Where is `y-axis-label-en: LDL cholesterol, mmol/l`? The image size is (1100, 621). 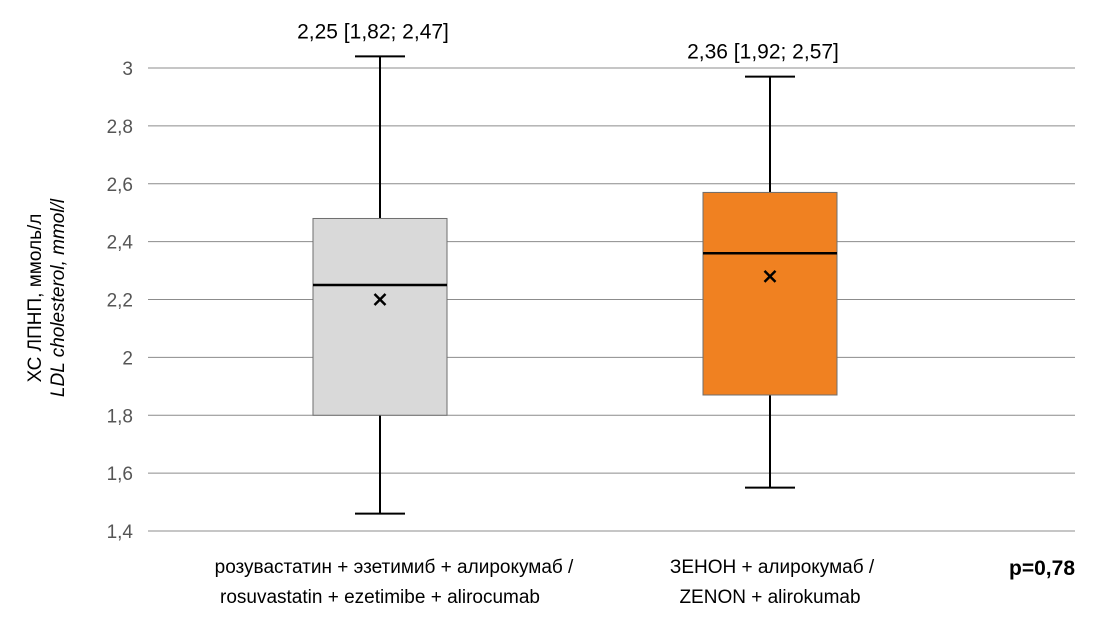
y-axis-label-en: LDL cholesterol, mmol/l is located at coordinates (58, 297).